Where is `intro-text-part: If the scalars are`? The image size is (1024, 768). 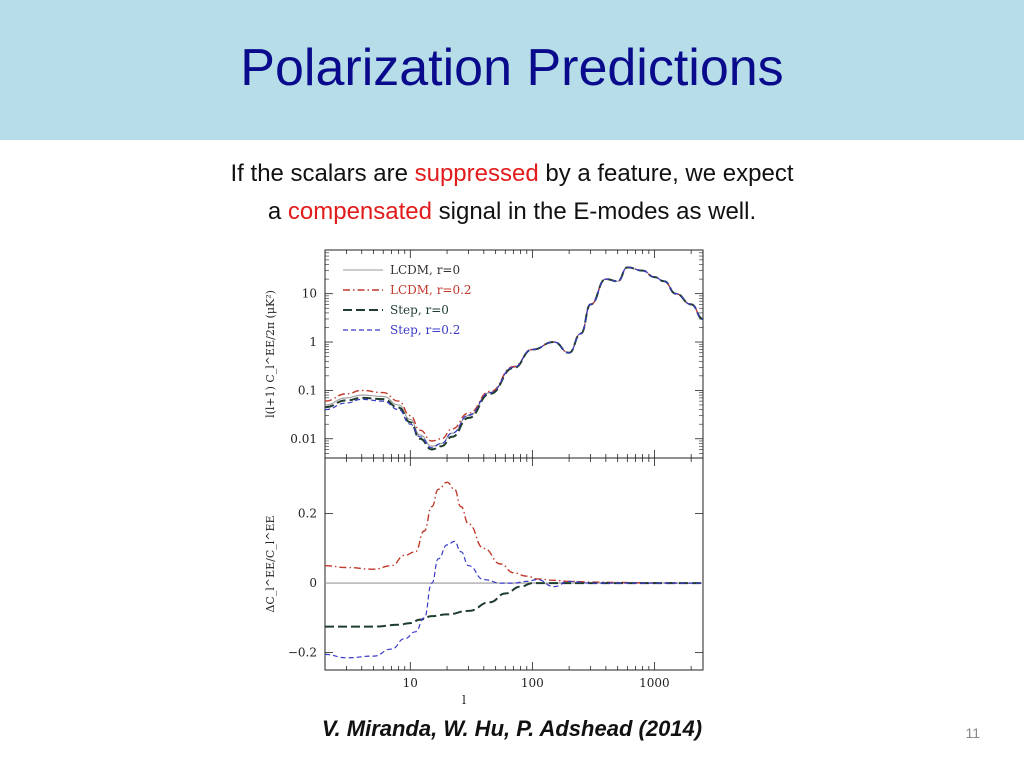
intro-text-part: If the scalars are is located at coordinates (322, 173).